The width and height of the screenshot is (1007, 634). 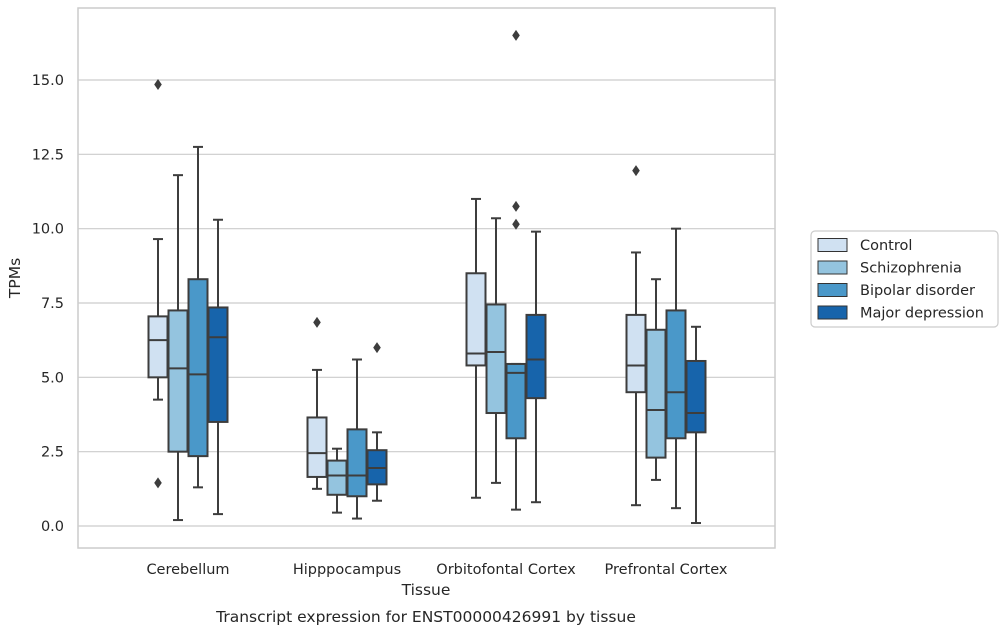 I want to click on x-tick-label: Orbitofontal Cortex, so click(x=506, y=570).